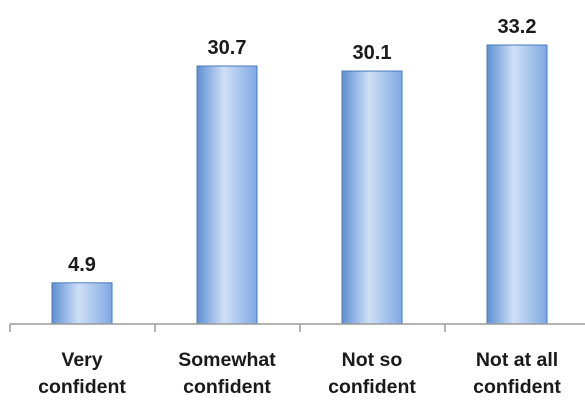 The width and height of the screenshot is (585, 406). What do you see at coordinates (227, 373) in the screenshot?
I see `category-label-1: Somewhat confident` at bounding box center [227, 373].